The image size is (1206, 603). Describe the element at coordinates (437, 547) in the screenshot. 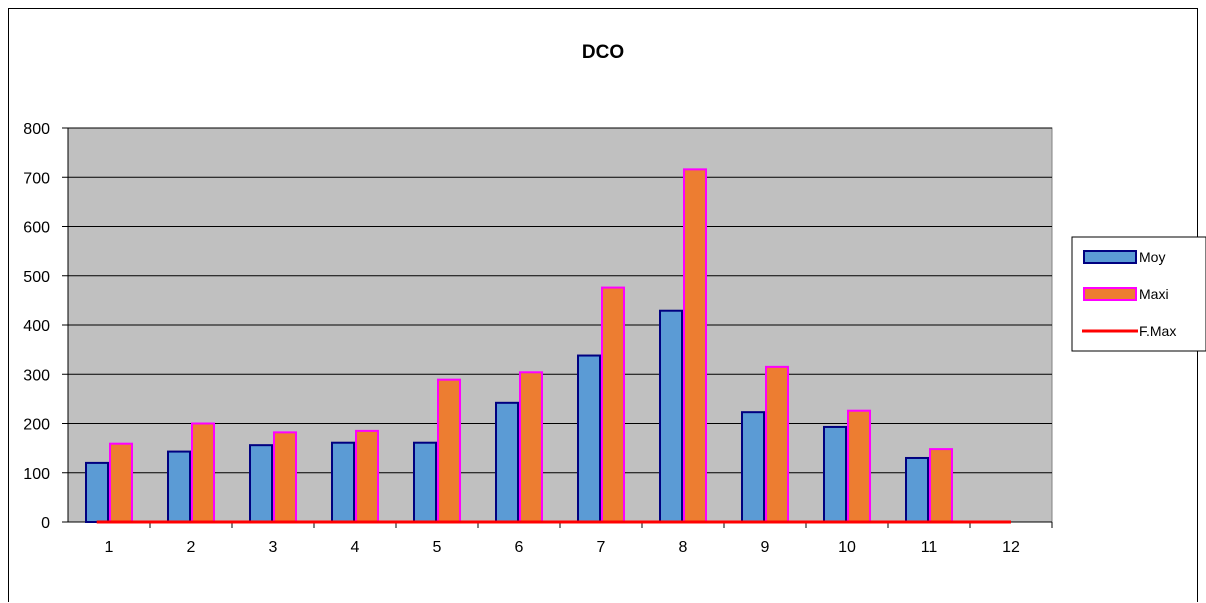

I see `x-tick-label: 5` at that location.